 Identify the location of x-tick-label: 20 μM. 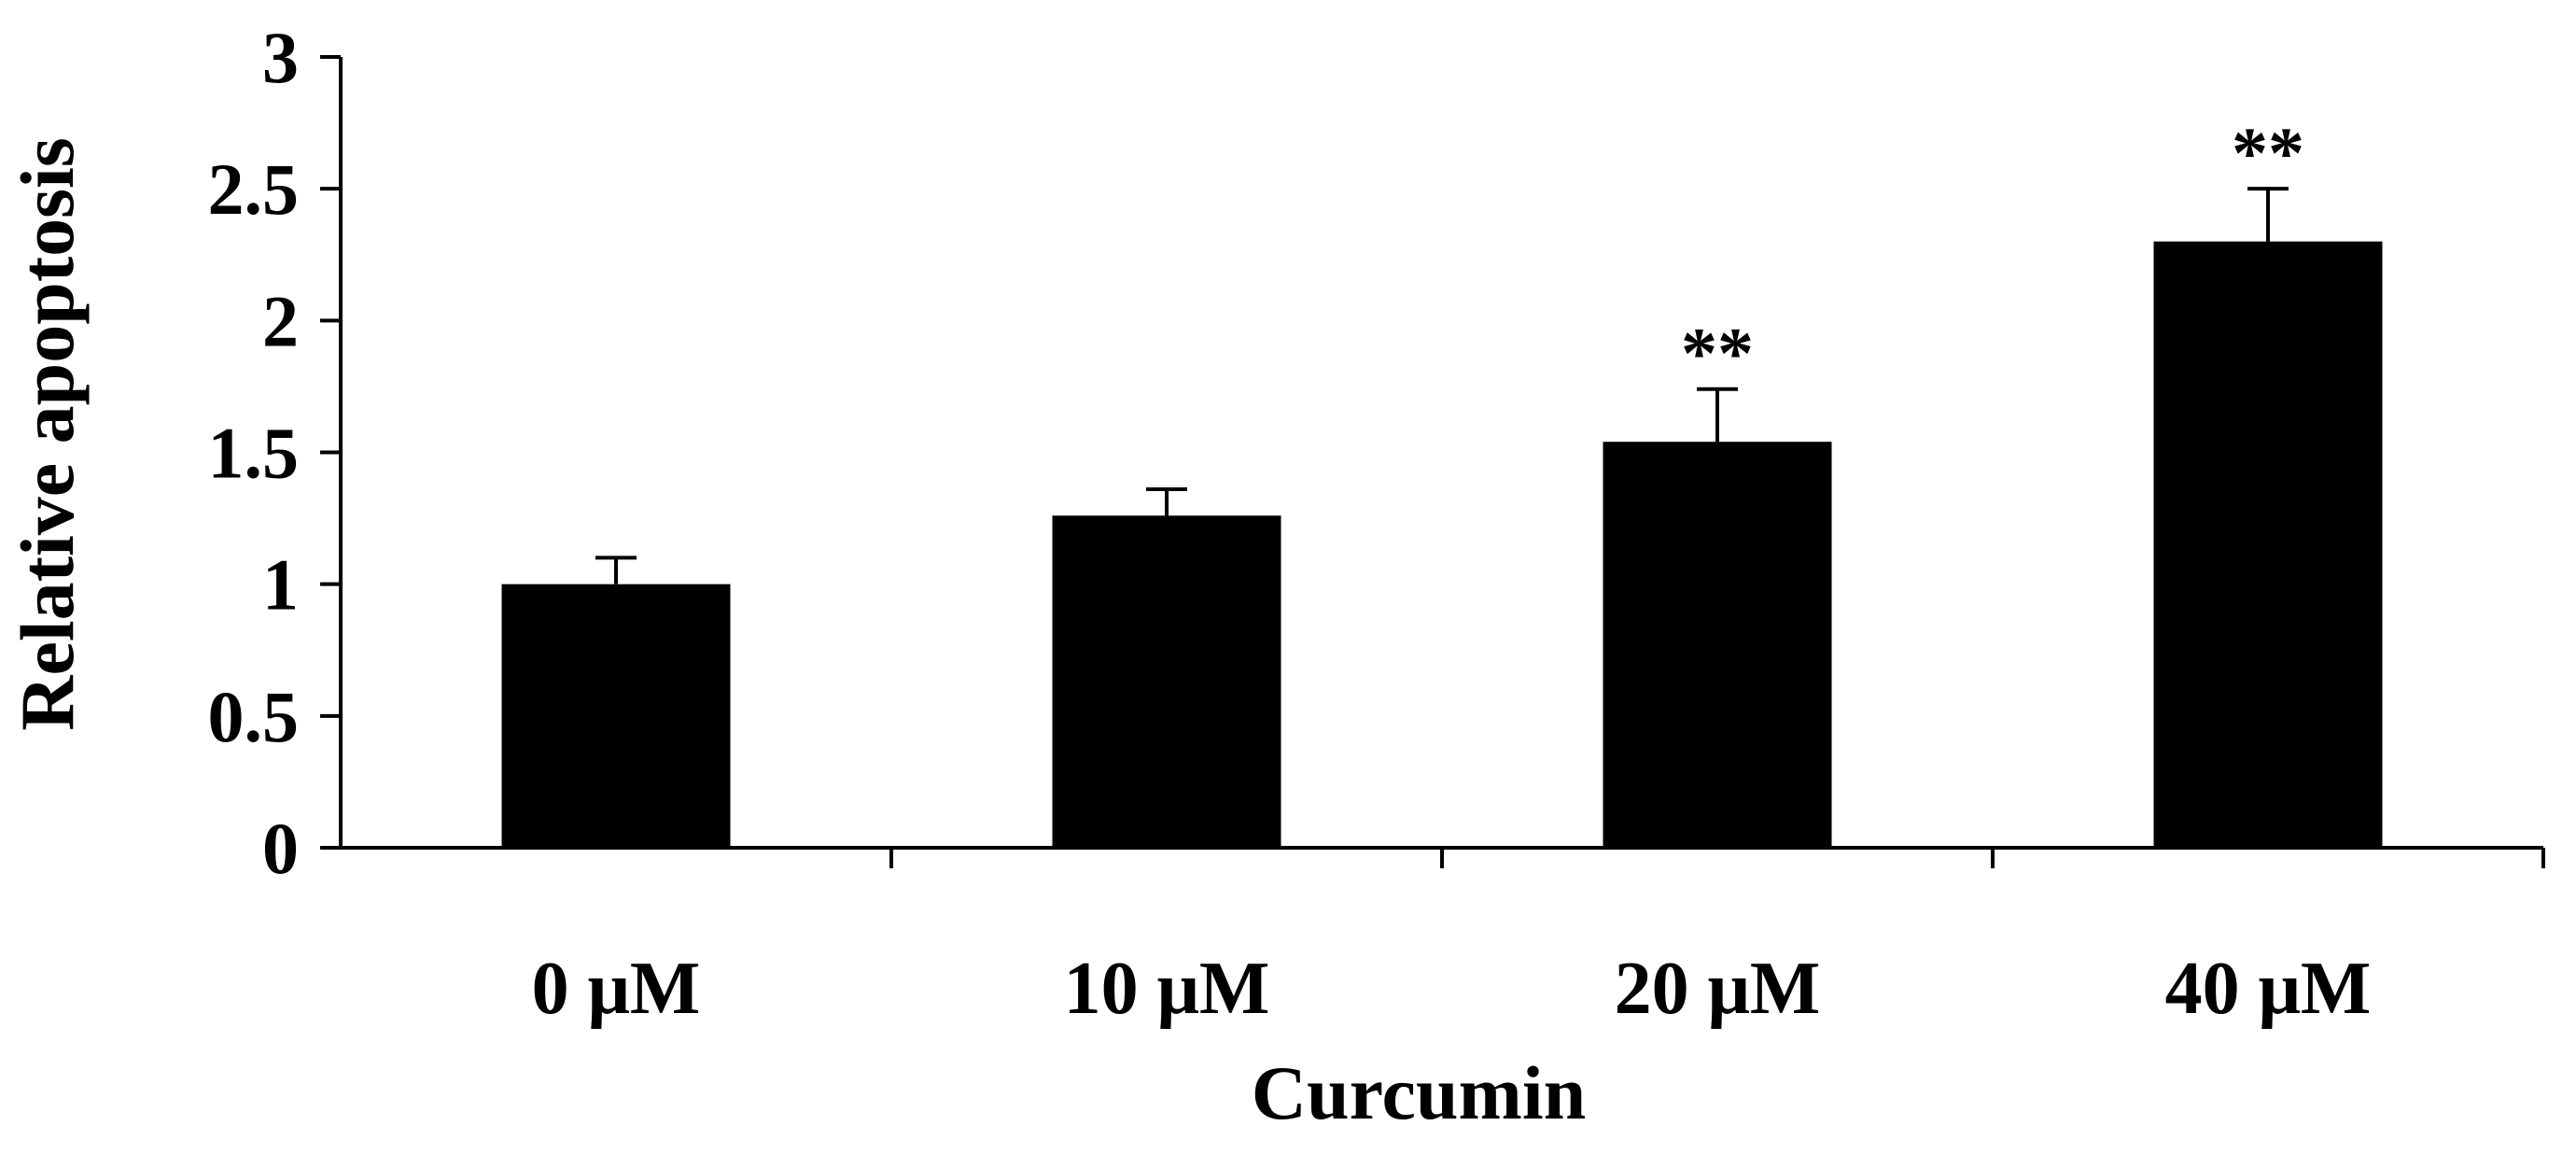
(1718, 989).